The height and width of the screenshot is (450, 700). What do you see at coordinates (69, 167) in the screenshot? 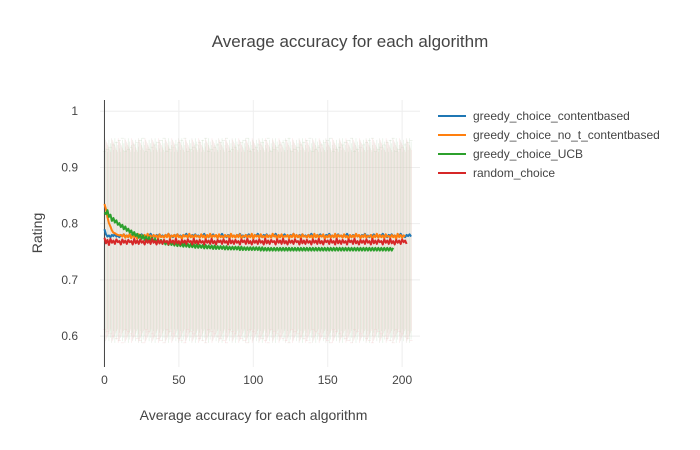
I see `y-tick-label: 0.9` at bounding box center [69, 167].